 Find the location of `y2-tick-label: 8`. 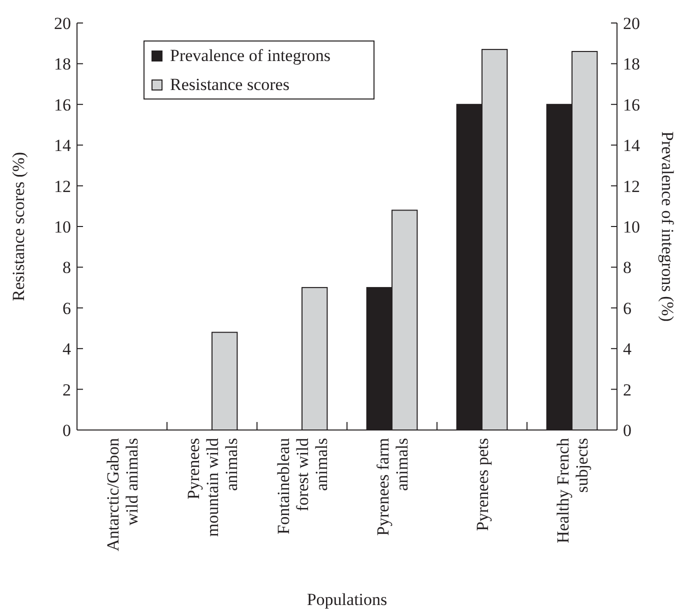

y2-tick-label: 8 is located at coordinates (627, 268).